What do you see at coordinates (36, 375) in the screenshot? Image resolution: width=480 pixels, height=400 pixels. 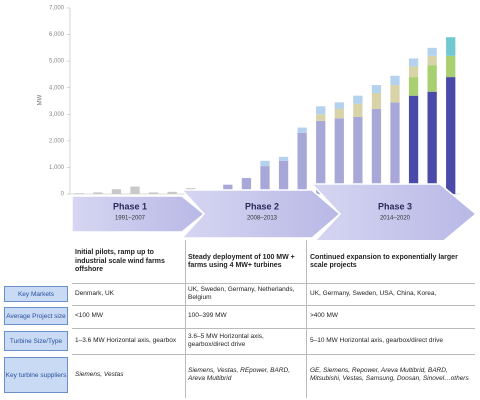 I see `row-label: Key turbine suppliers` at bounding box center [36, 375].